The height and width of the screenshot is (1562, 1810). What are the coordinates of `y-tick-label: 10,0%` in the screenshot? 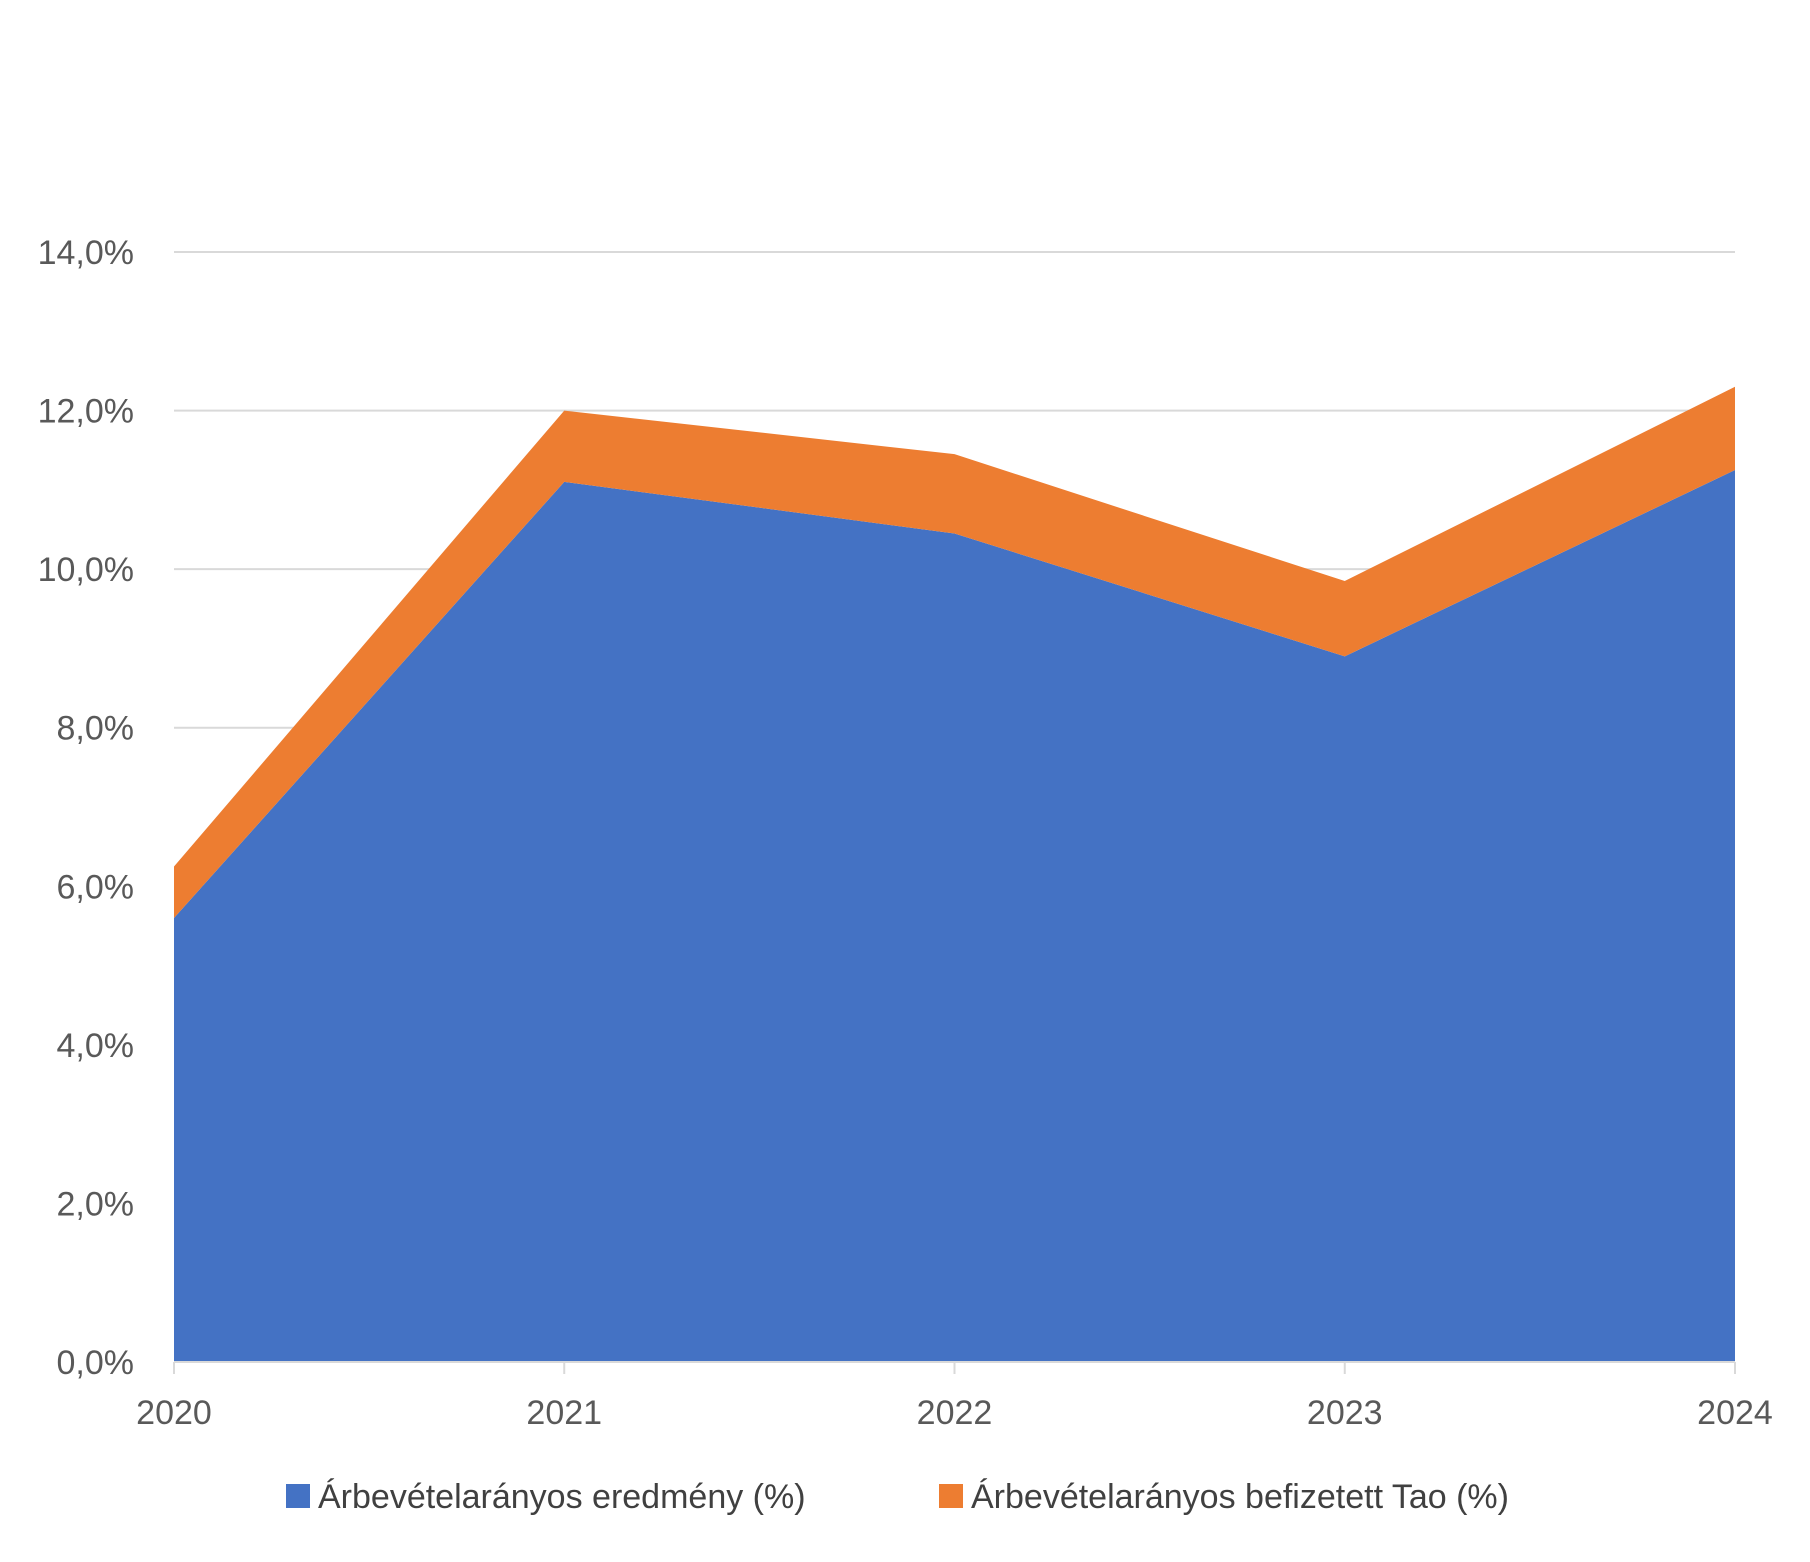 It's located at (86, 570).